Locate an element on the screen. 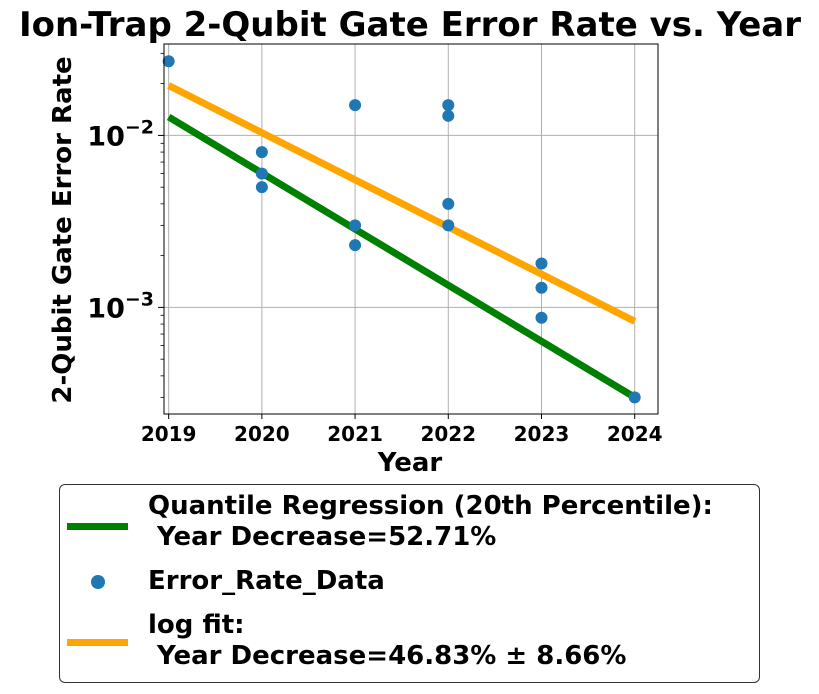 The image size is (819, 694). legend-swatch-logfit-line is located at coordinates (97, 642).